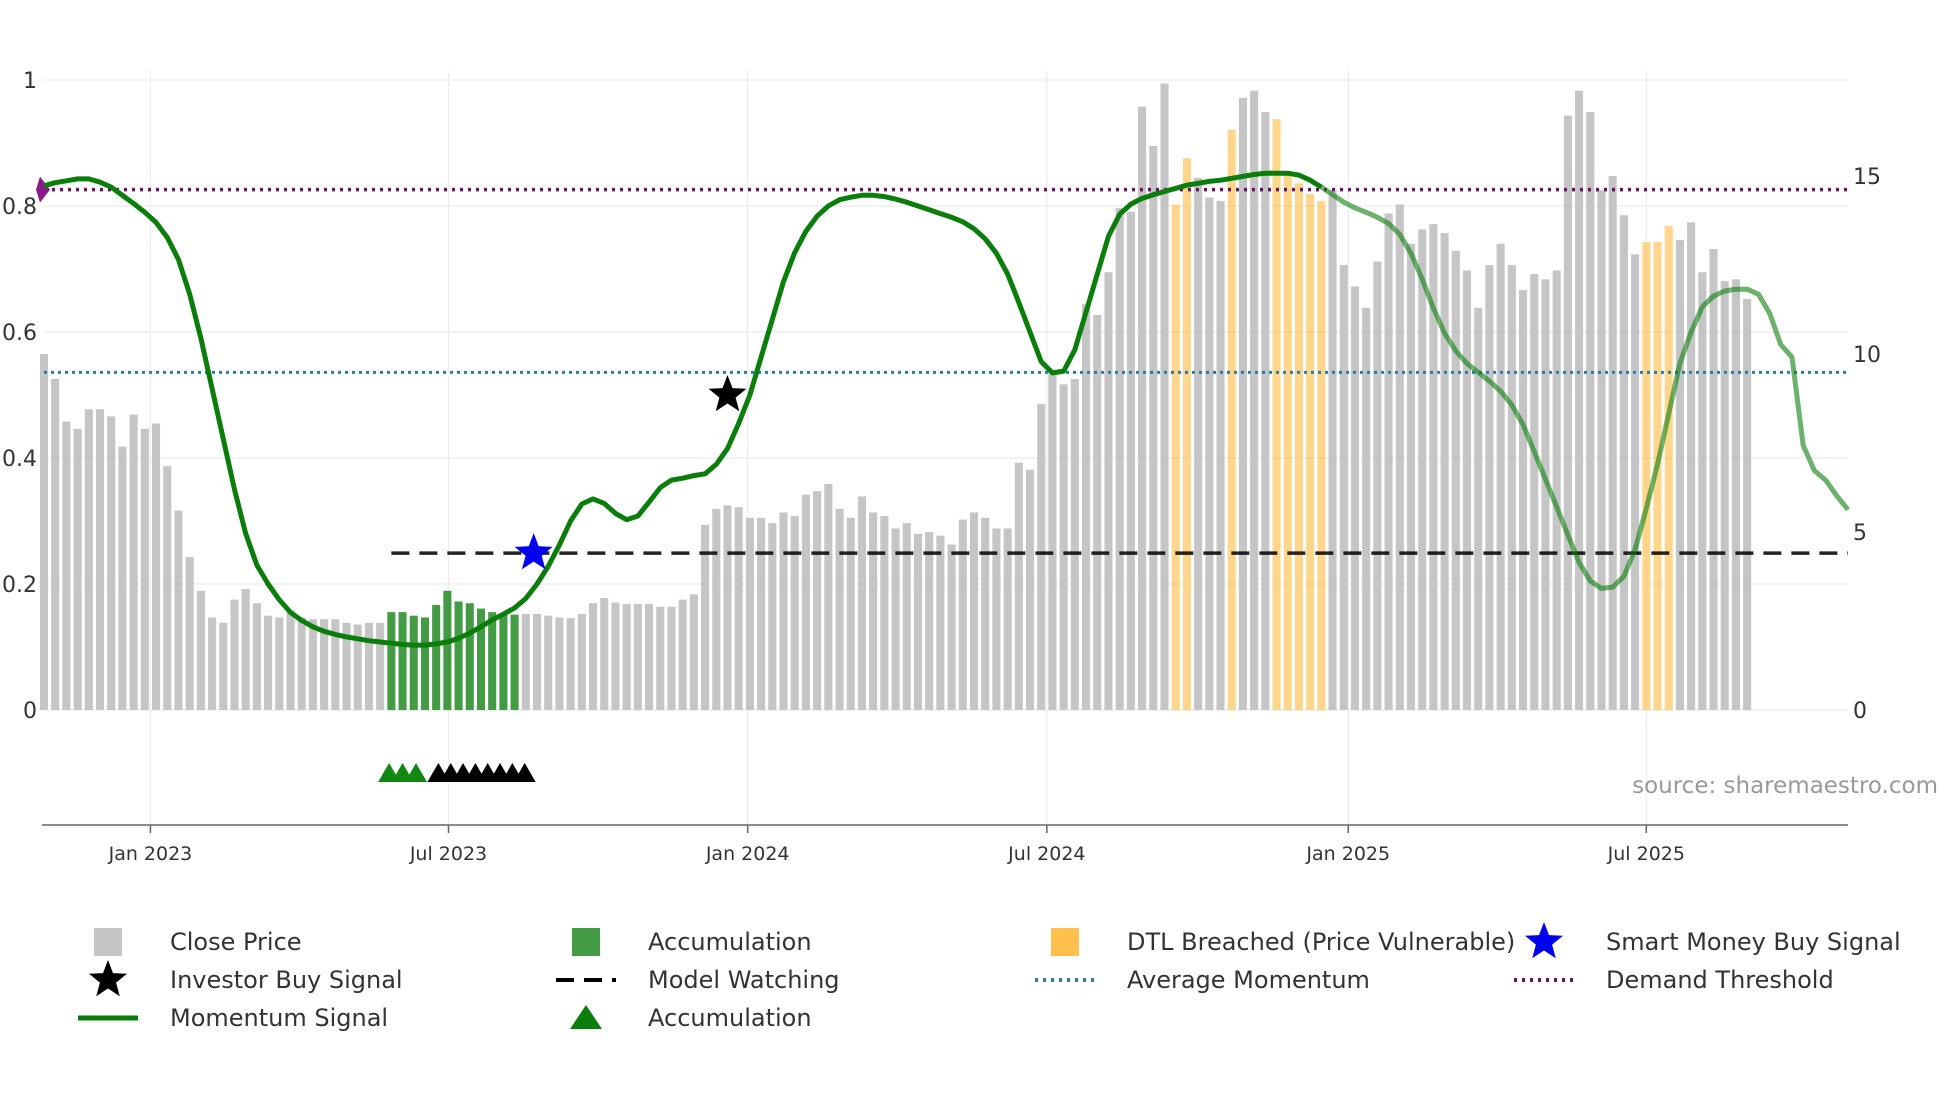  Describe the element at coordinates (727, 393) in the screenshot. I see `investor-buy-signal-star` at that location.